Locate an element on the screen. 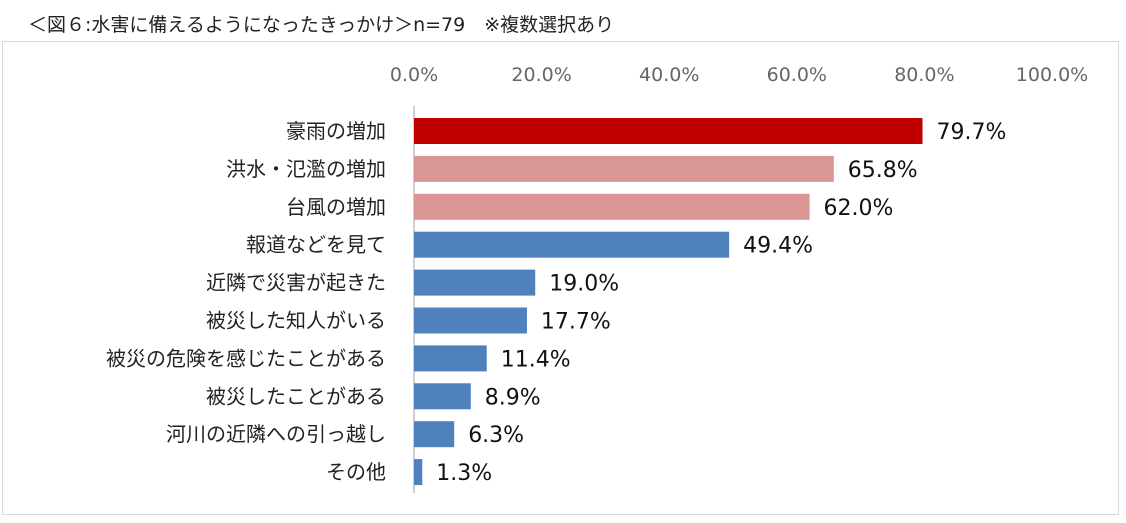 The height and width of the screenshot is (523, 1126). value-label: 65.8% is located at coordinates (883, 170).